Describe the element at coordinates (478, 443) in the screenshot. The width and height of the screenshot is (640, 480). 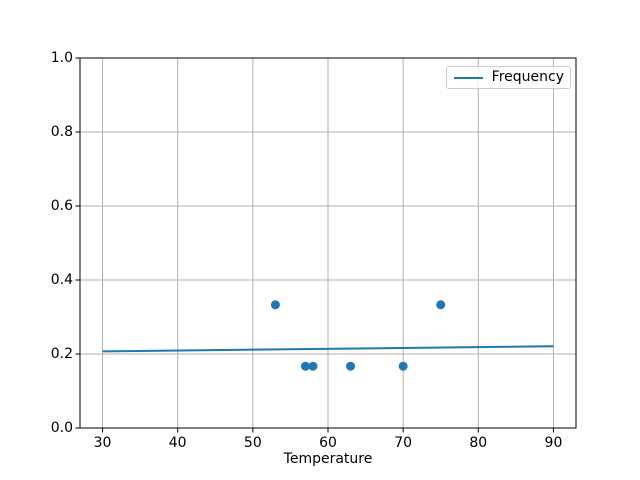
I see `x-tick-label: 80` at that location.